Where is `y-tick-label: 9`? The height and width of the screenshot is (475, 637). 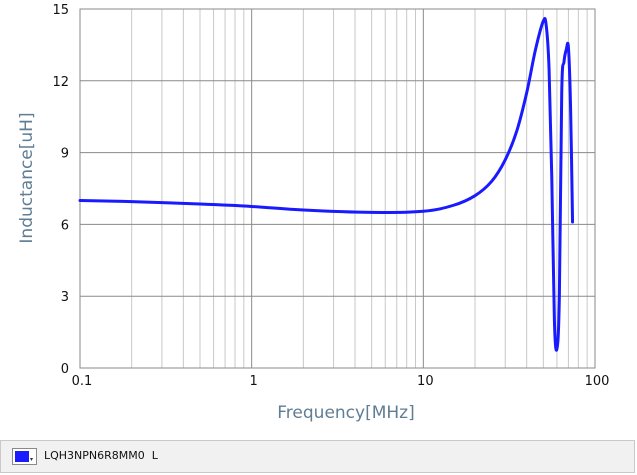
y-tick-label: 9 is located at coordinates (65, 154).